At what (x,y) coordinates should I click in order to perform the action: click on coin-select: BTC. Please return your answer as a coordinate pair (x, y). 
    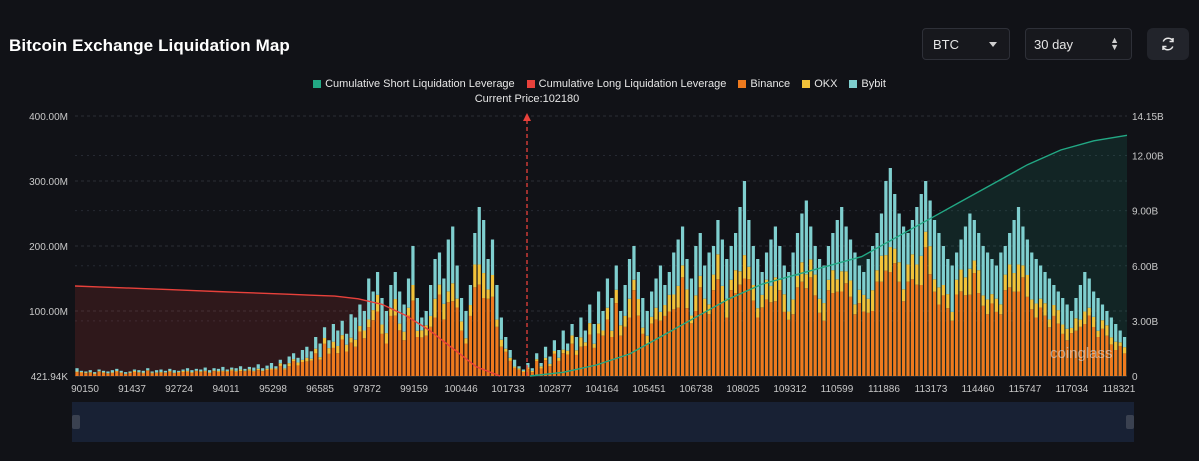
    Looking at the image, I should click on (966, 44).